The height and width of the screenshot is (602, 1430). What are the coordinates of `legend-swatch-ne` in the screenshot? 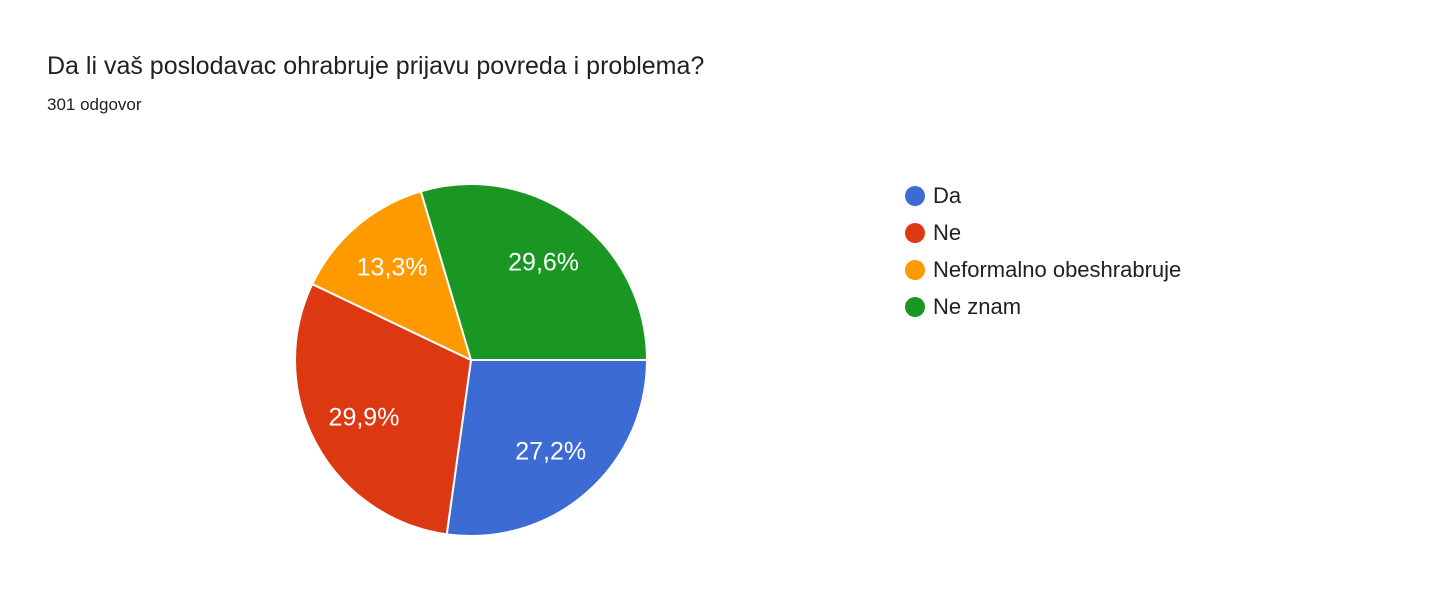 It's located at (915, 233).